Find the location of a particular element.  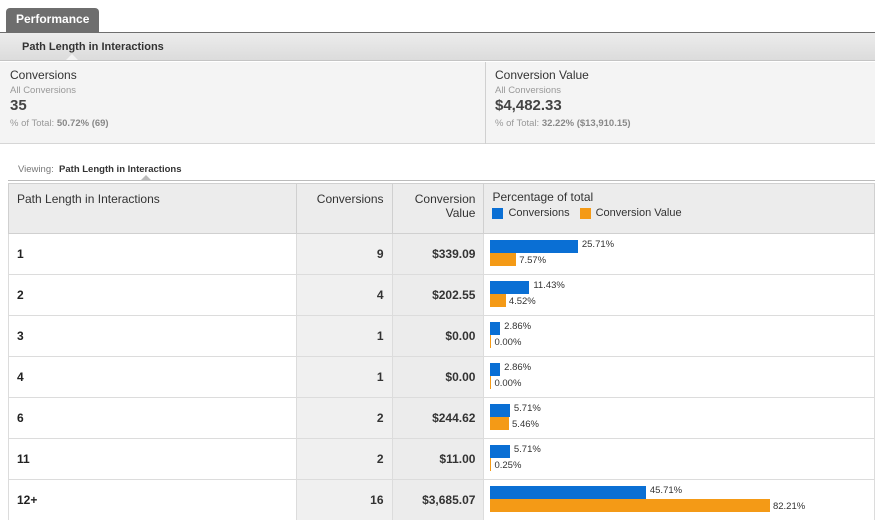

table-row: 11 2 $11.00 5.71% 0.25% is located at coordinates (441, 459).